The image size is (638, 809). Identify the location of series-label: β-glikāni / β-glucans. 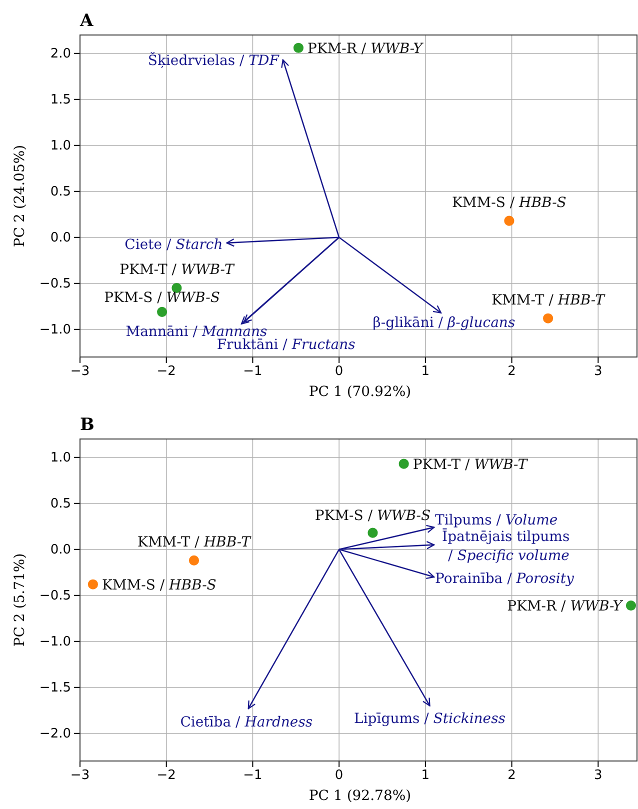
(444, 322).